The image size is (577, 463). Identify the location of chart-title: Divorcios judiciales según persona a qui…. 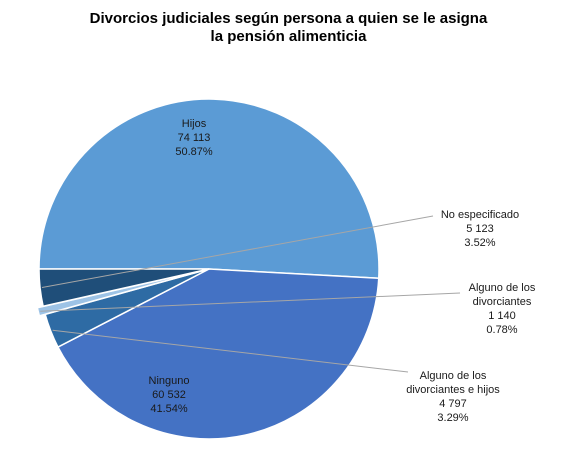
(288, 28).